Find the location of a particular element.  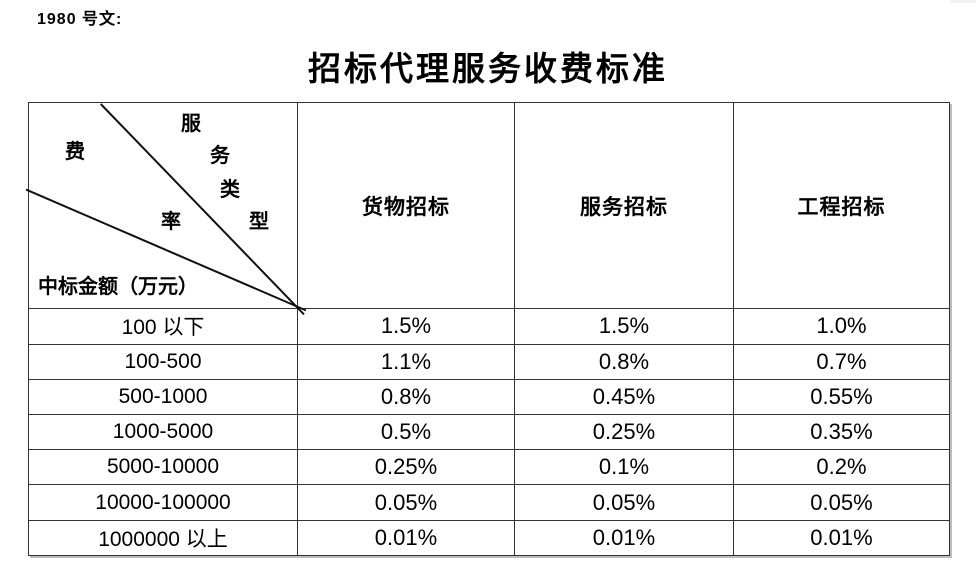

table-row: 500-1000 0.8% 0.45% 0.55% is located at coordinates (489, 397).